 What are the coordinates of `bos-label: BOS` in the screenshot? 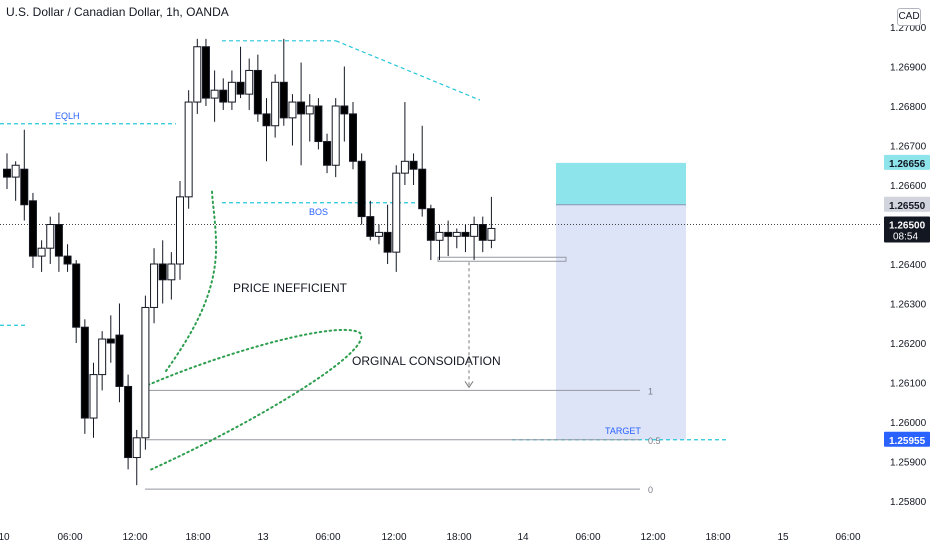 It's located at (318, 212).